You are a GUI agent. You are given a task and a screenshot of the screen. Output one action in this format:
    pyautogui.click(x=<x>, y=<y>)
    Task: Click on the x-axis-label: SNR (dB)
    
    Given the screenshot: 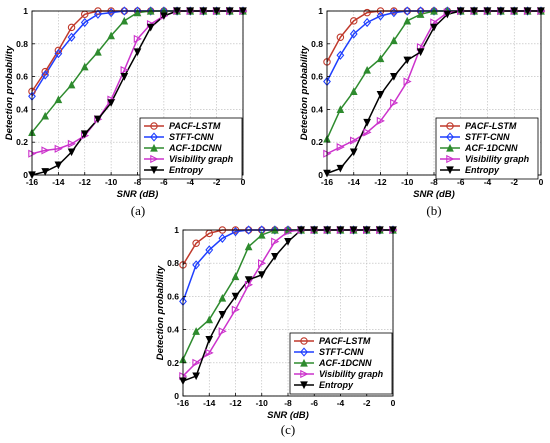 What is the action you would take?
    pyautogui.click(x=288, y=415)
    